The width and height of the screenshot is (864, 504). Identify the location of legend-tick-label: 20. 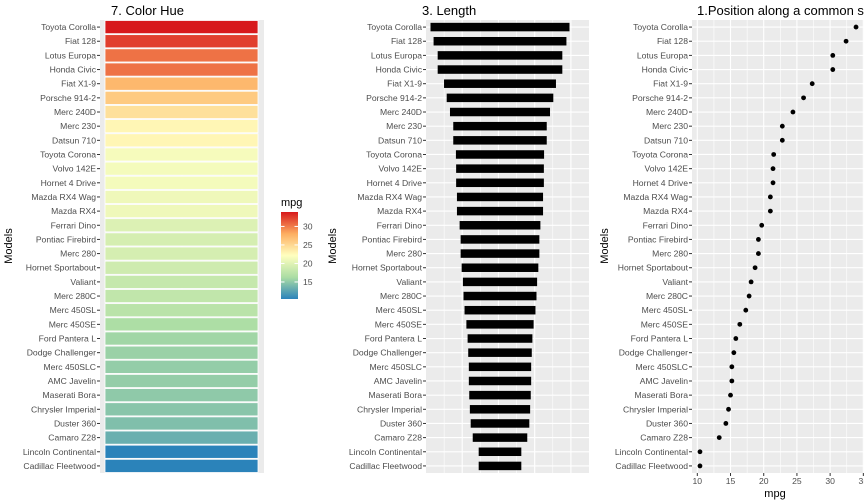
(308, 263).